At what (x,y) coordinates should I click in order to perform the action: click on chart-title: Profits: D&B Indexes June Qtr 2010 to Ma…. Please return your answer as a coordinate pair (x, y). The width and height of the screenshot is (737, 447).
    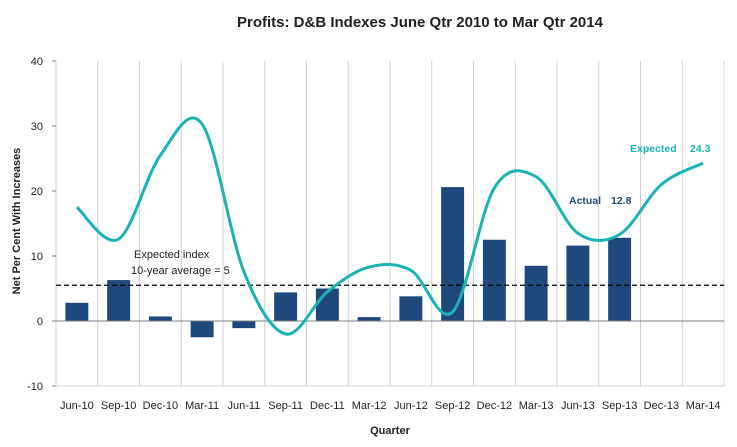
    Looking at the image, I should click on (420, 22).